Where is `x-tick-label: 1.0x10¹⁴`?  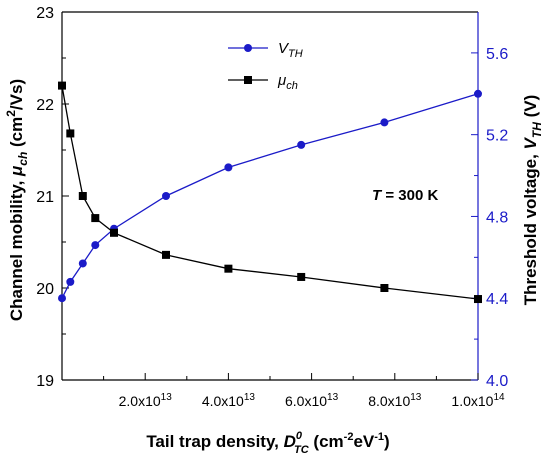
x-tick-label: 1.0x10¹⁴ is located at coordinates (478, 400).